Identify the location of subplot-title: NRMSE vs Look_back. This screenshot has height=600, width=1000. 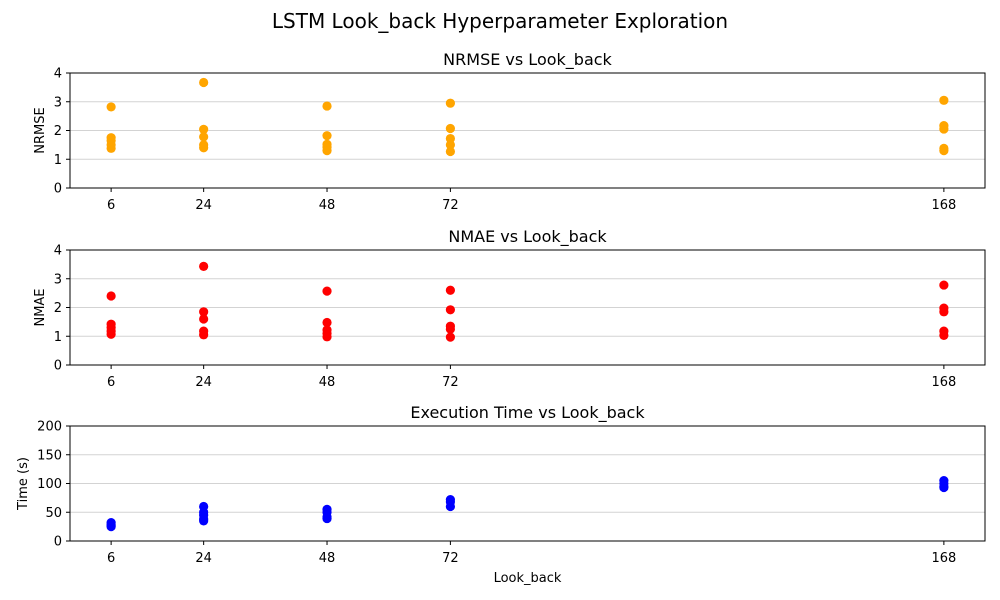
(527, 60).